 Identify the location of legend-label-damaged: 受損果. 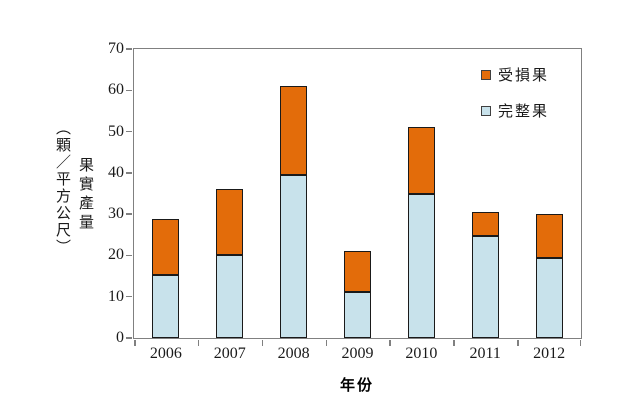
(524, 76).